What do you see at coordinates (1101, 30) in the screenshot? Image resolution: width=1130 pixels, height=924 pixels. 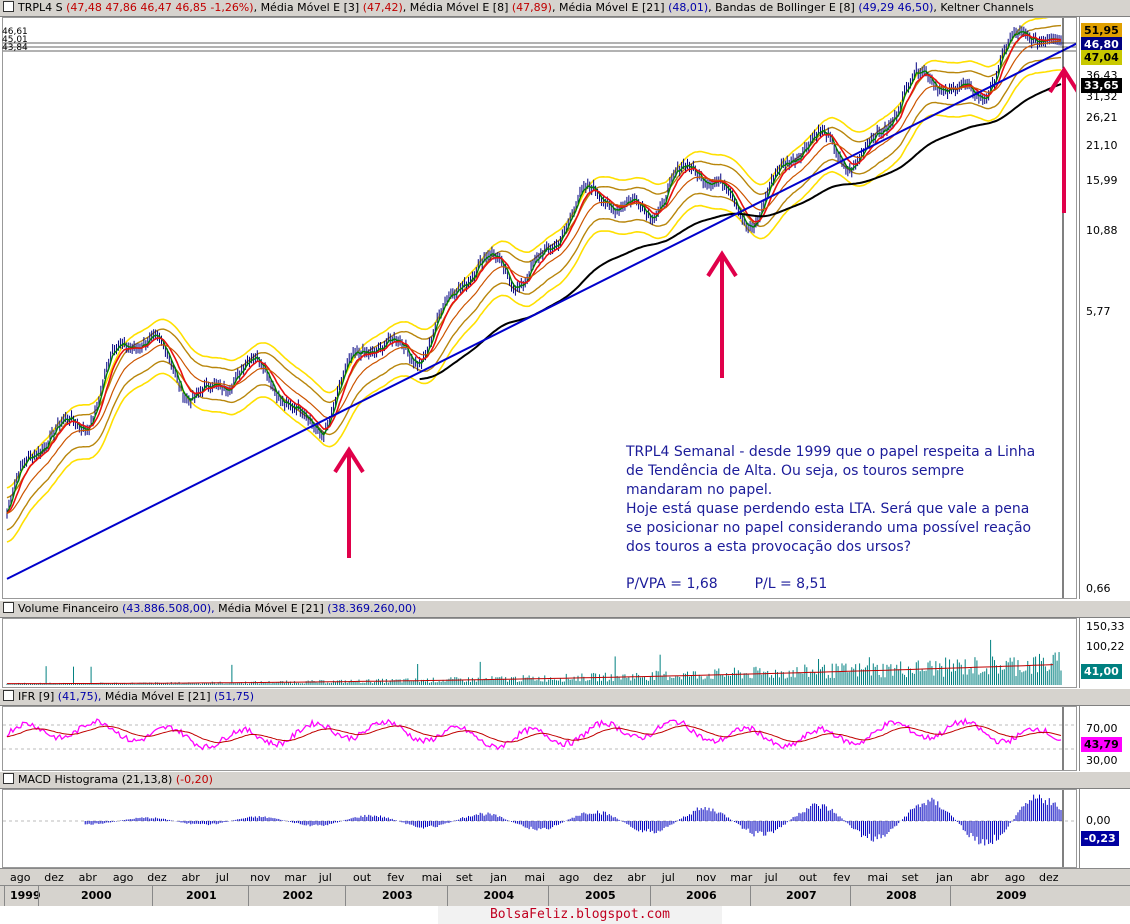 I see `upper-band-tag: 51,95` at bounding box center [1101, 30].